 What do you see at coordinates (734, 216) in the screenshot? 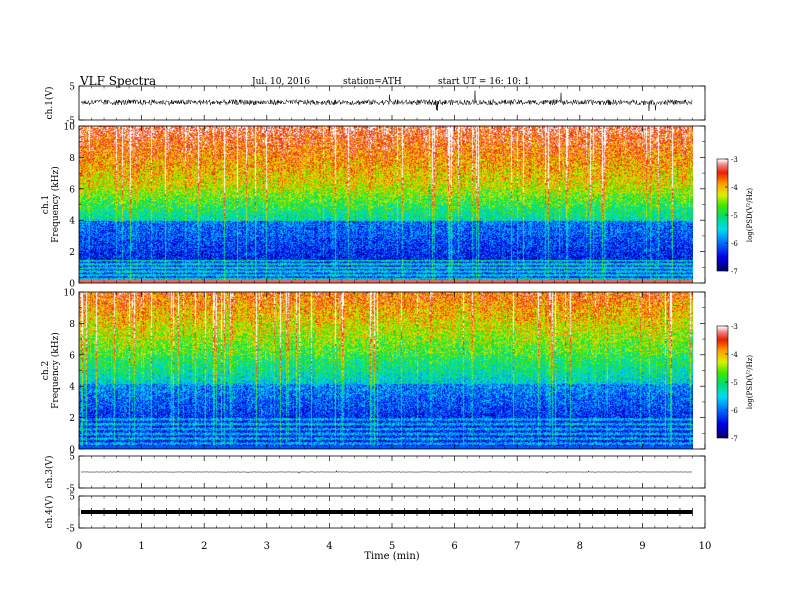
I see `ch1-spectrogram-colorbar-tick-label: -5` at bounding box center [734, 216].